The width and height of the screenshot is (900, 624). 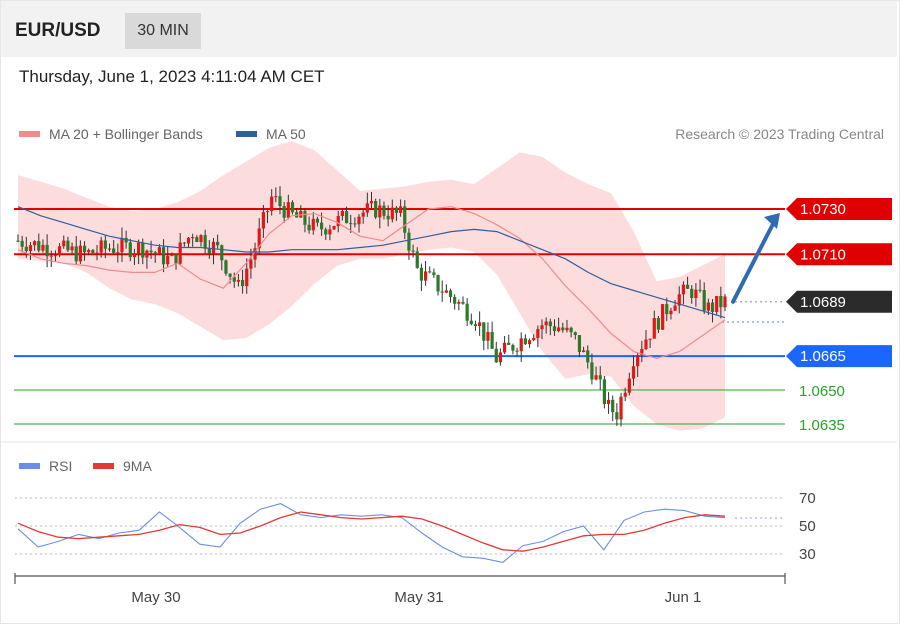 What do you see at coordinates (418, 597) in the screenshot?
I see `x-tick-label: May 31` at bounding box center [418, 597].